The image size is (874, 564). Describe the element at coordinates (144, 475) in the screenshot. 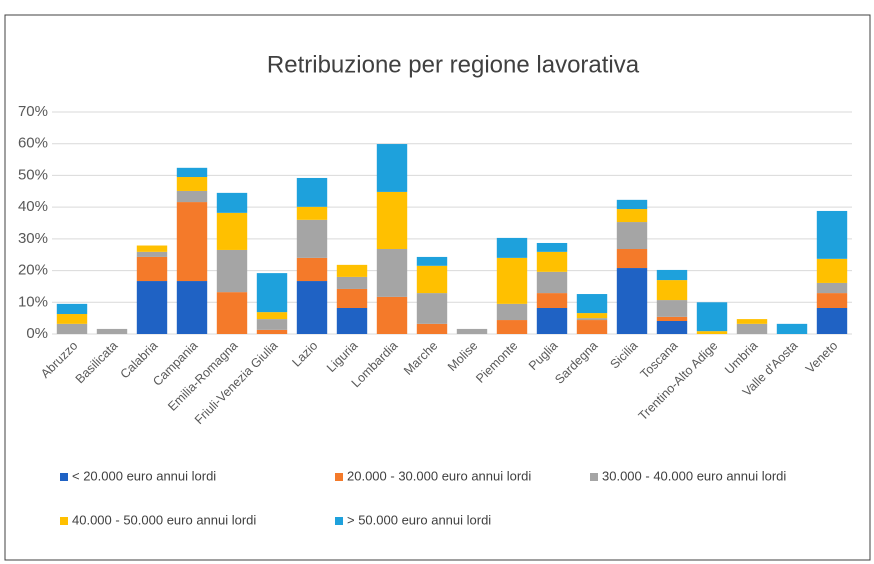

I see `legend-label: < 20.000 euro annui lordi` at that location.